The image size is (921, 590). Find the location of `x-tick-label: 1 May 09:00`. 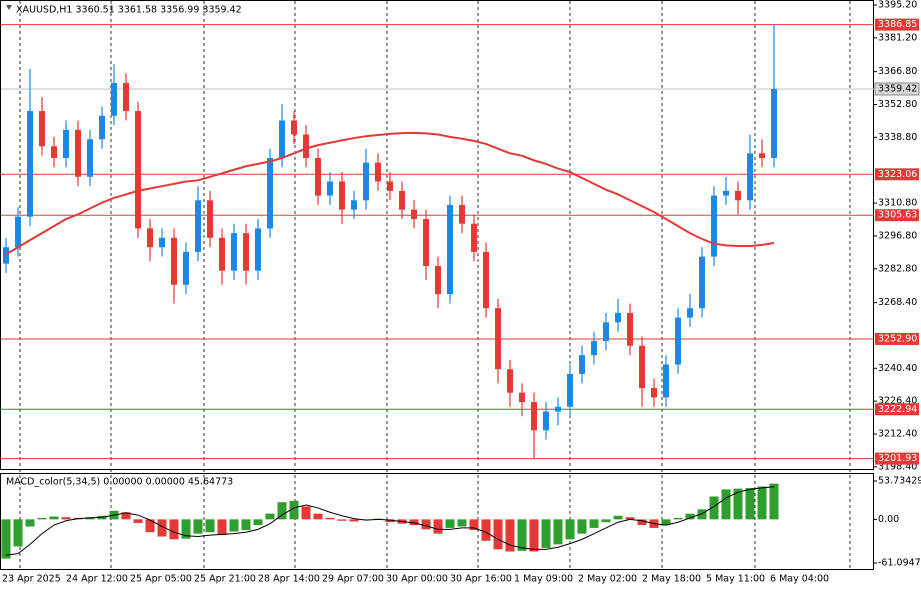

x-tick-label: 1 May 09:00 is located at coordinates (543, 579).